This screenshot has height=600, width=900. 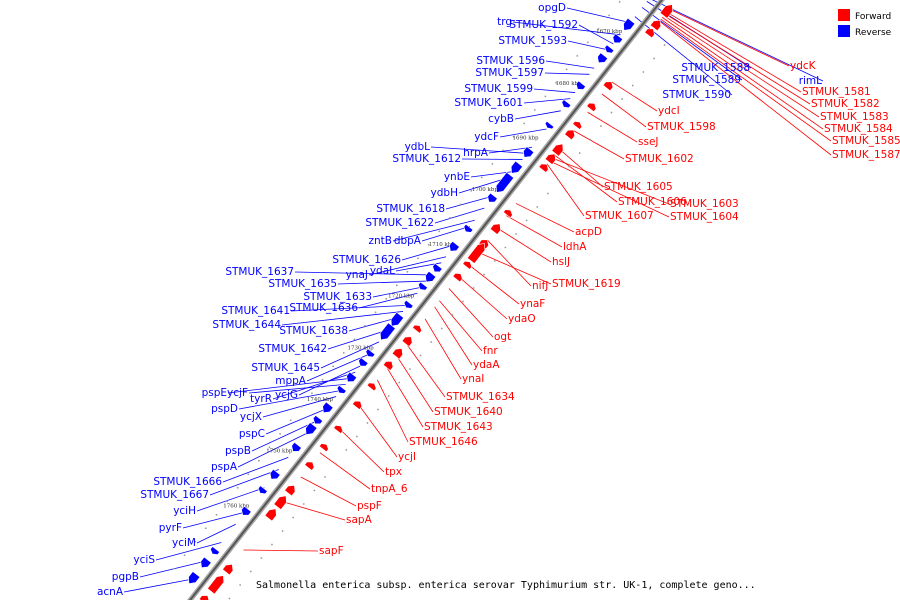 What do you see at coordinates (259, 272) in the screenshot?
I see `gene-label-stmuk-1637: STMUK_1637` at bounding box center [259, 272].